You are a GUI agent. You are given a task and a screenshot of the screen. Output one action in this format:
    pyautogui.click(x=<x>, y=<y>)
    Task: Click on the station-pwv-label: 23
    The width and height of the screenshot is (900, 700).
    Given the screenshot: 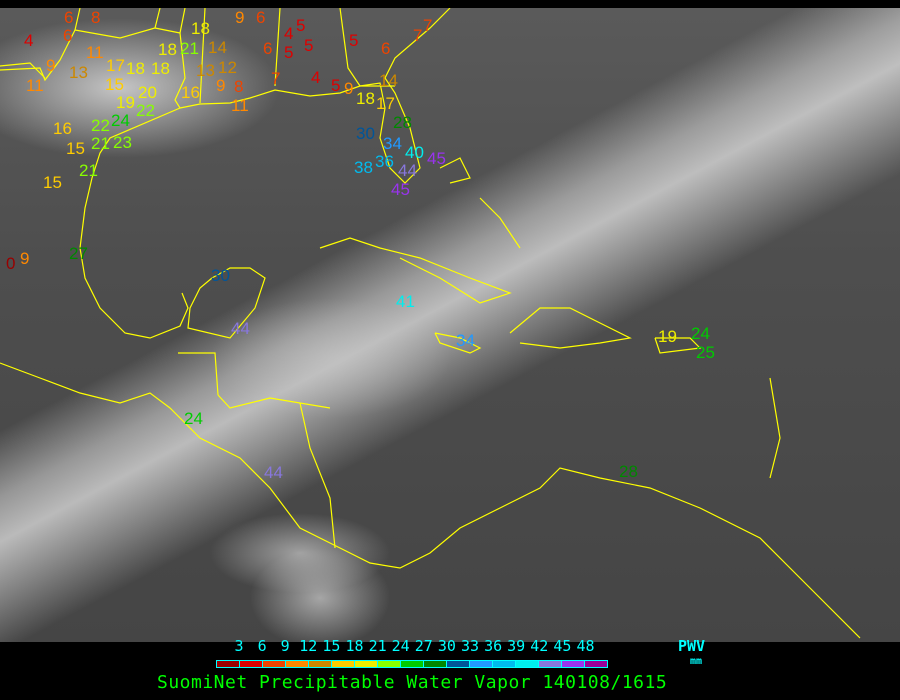 What is the action you would take?
    pyautogui.click(x=122, y=142)
    